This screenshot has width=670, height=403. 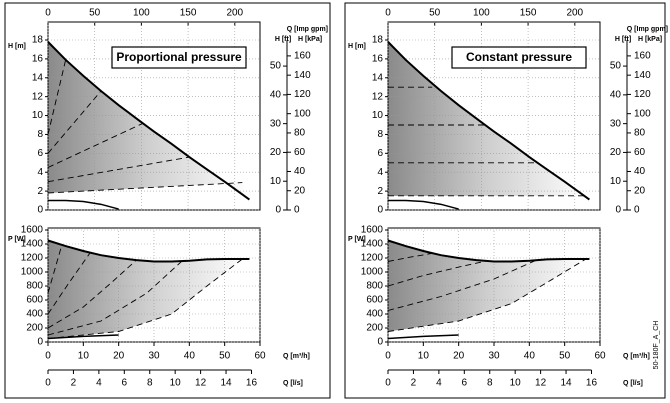 What do you see at coordinates (278, 210) in the screenshot?
I see `y2-tick-label: 0` at bounding box center [278, 210].